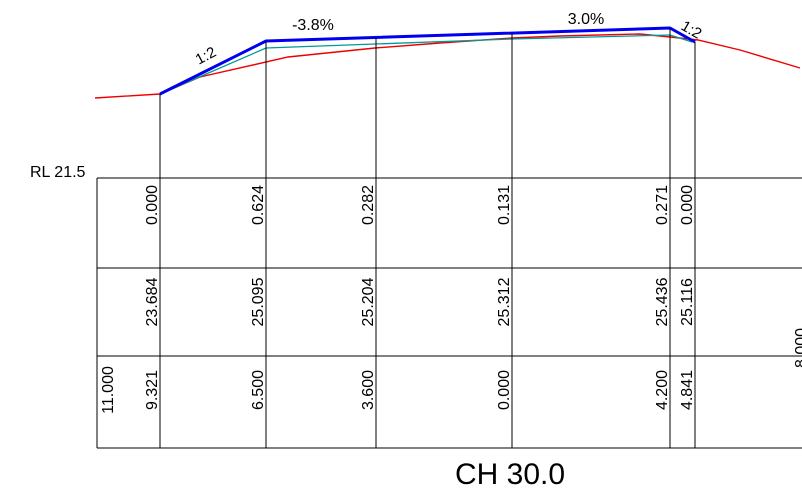 Image resolution: width=802 pixels, height=491 pixels. What do you see at coordinates (662, 205) in the screenshot?
I see `depth-value: 0.271` at bounding box center [662, 205].